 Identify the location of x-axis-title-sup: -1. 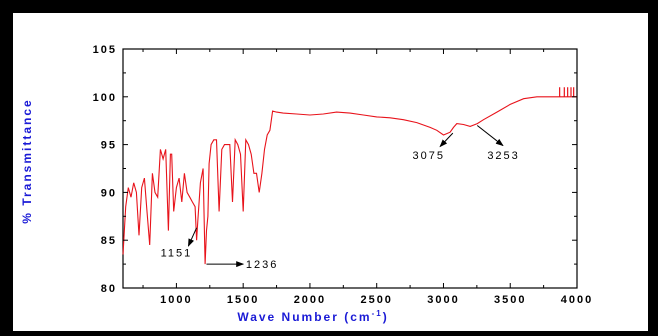
(377, 313).